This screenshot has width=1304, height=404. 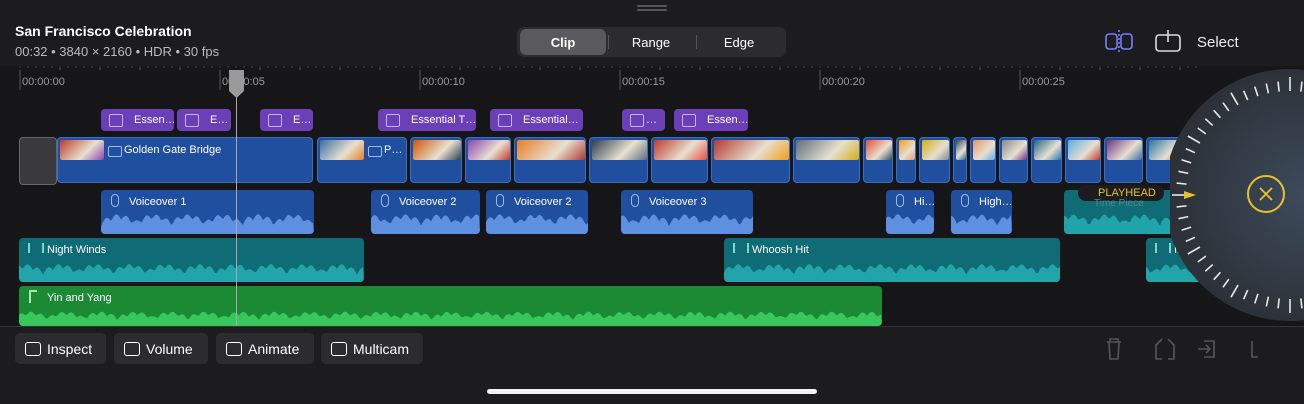 I want to click on skimming-icon, so click(x=1168, y=42).